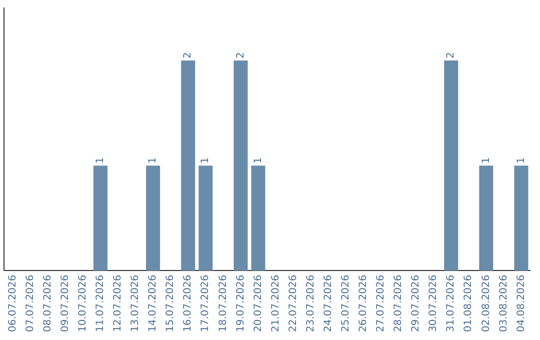  Describe the element at coordinates (434, 303) in the screenshot. I see `x-tick-label: 30.07.2026` at that location.